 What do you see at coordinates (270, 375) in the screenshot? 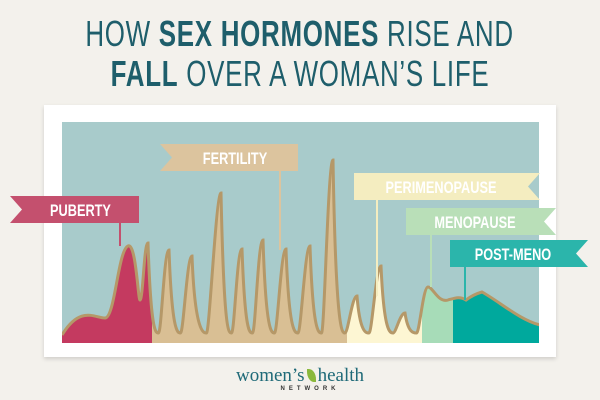
I see `logo-text: women’s` at bounding box center [270, 375].